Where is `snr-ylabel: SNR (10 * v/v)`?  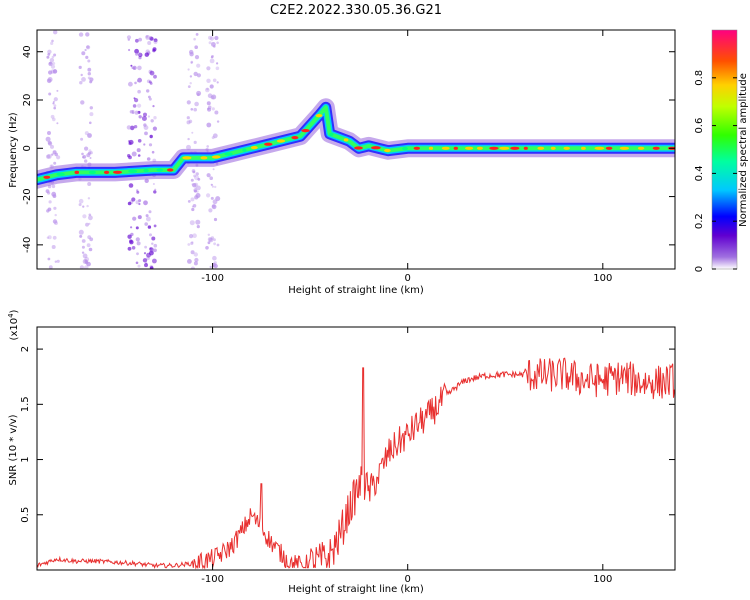
snr-ylabel: SNR (10 * v/v) is located at coordinates (13, 449).